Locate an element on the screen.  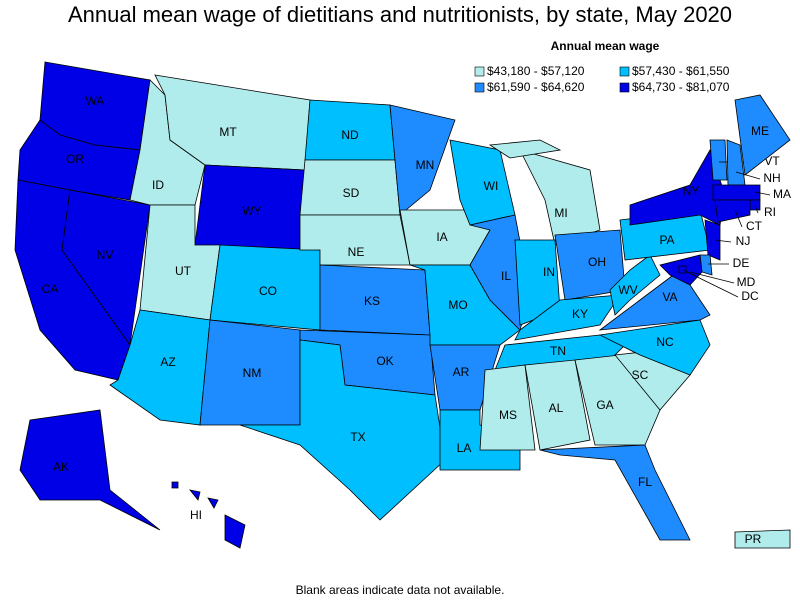
state-label: AZ is located at coordinates (167, 362).